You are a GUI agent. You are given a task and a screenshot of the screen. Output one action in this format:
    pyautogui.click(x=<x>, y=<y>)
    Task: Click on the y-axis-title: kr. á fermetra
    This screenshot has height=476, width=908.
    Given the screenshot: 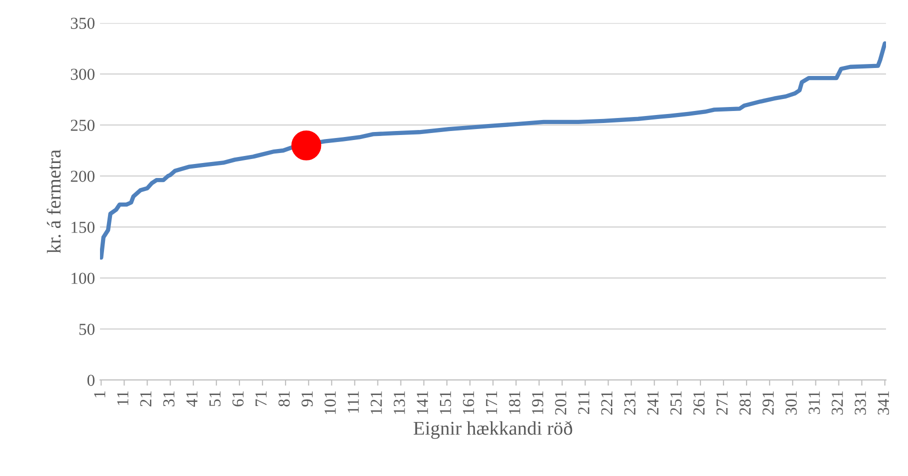 What is the action you would take?
    pyautogui.click(x=53, y=202)
    